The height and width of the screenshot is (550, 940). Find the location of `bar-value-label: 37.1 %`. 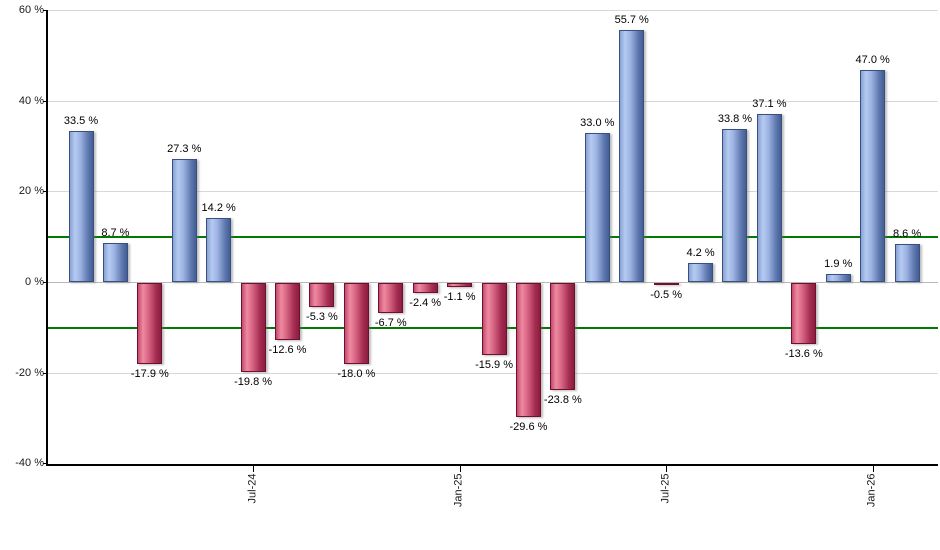

bar-value-label: 37.1 % is located at coordinates (769, 104).